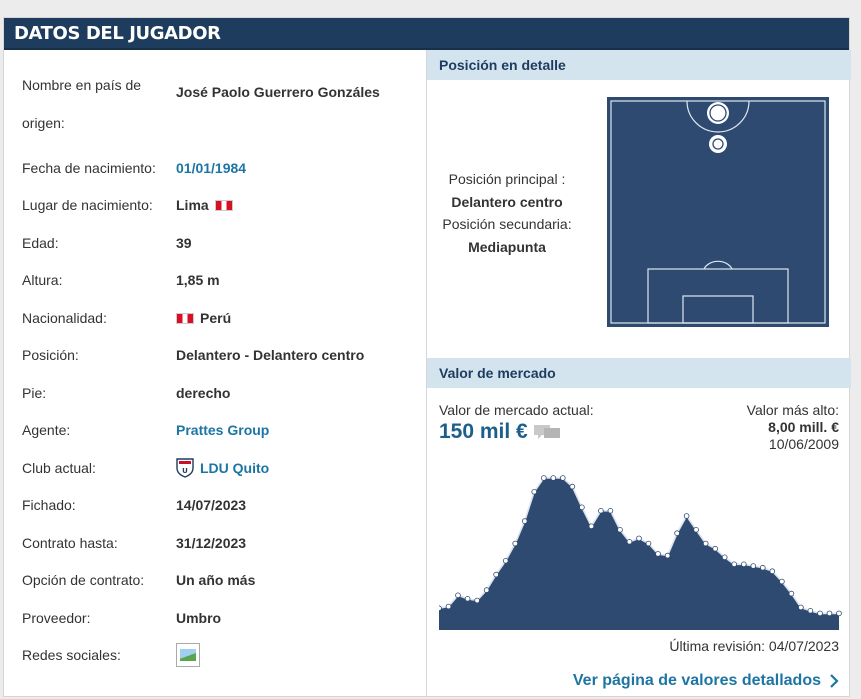 This screenshot has width=861, height=699. Describe the element at coordinates (198, 280) in the screenshot. I see `value-height: 1,85 m` at that location.